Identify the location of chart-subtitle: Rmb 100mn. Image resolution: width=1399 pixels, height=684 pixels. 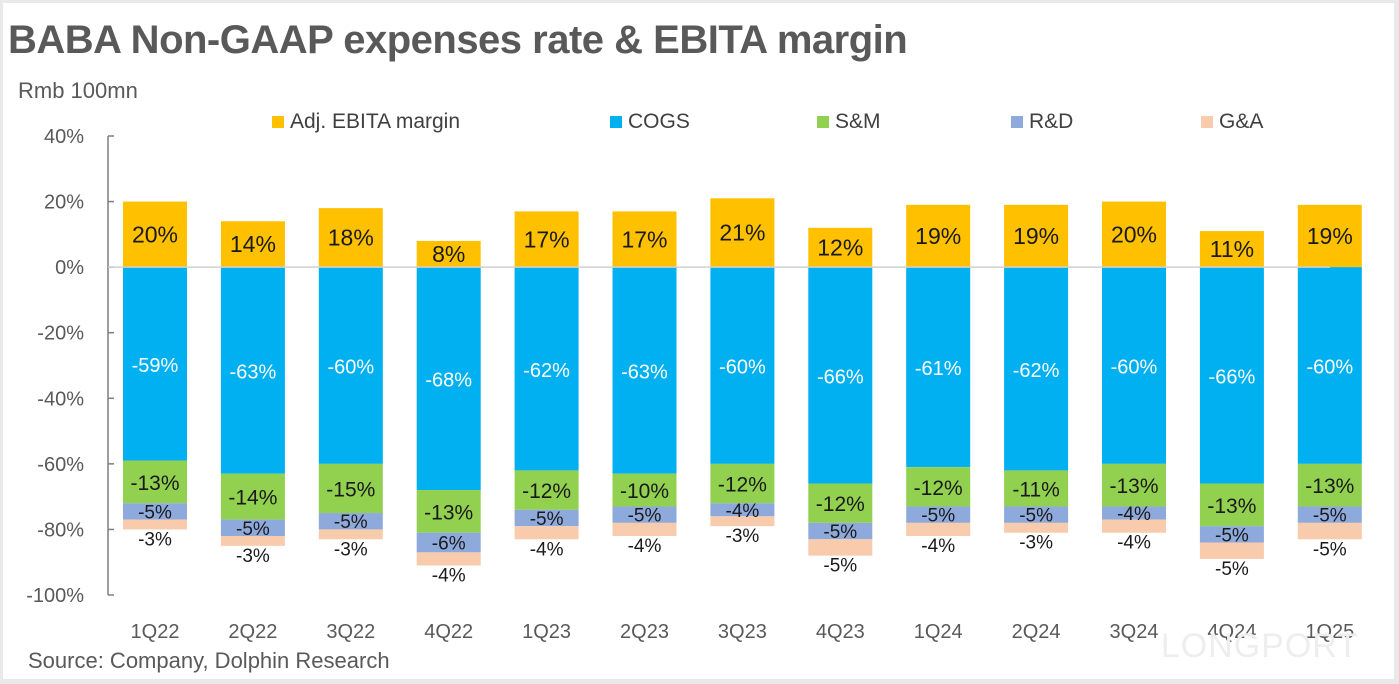
(78, 90).